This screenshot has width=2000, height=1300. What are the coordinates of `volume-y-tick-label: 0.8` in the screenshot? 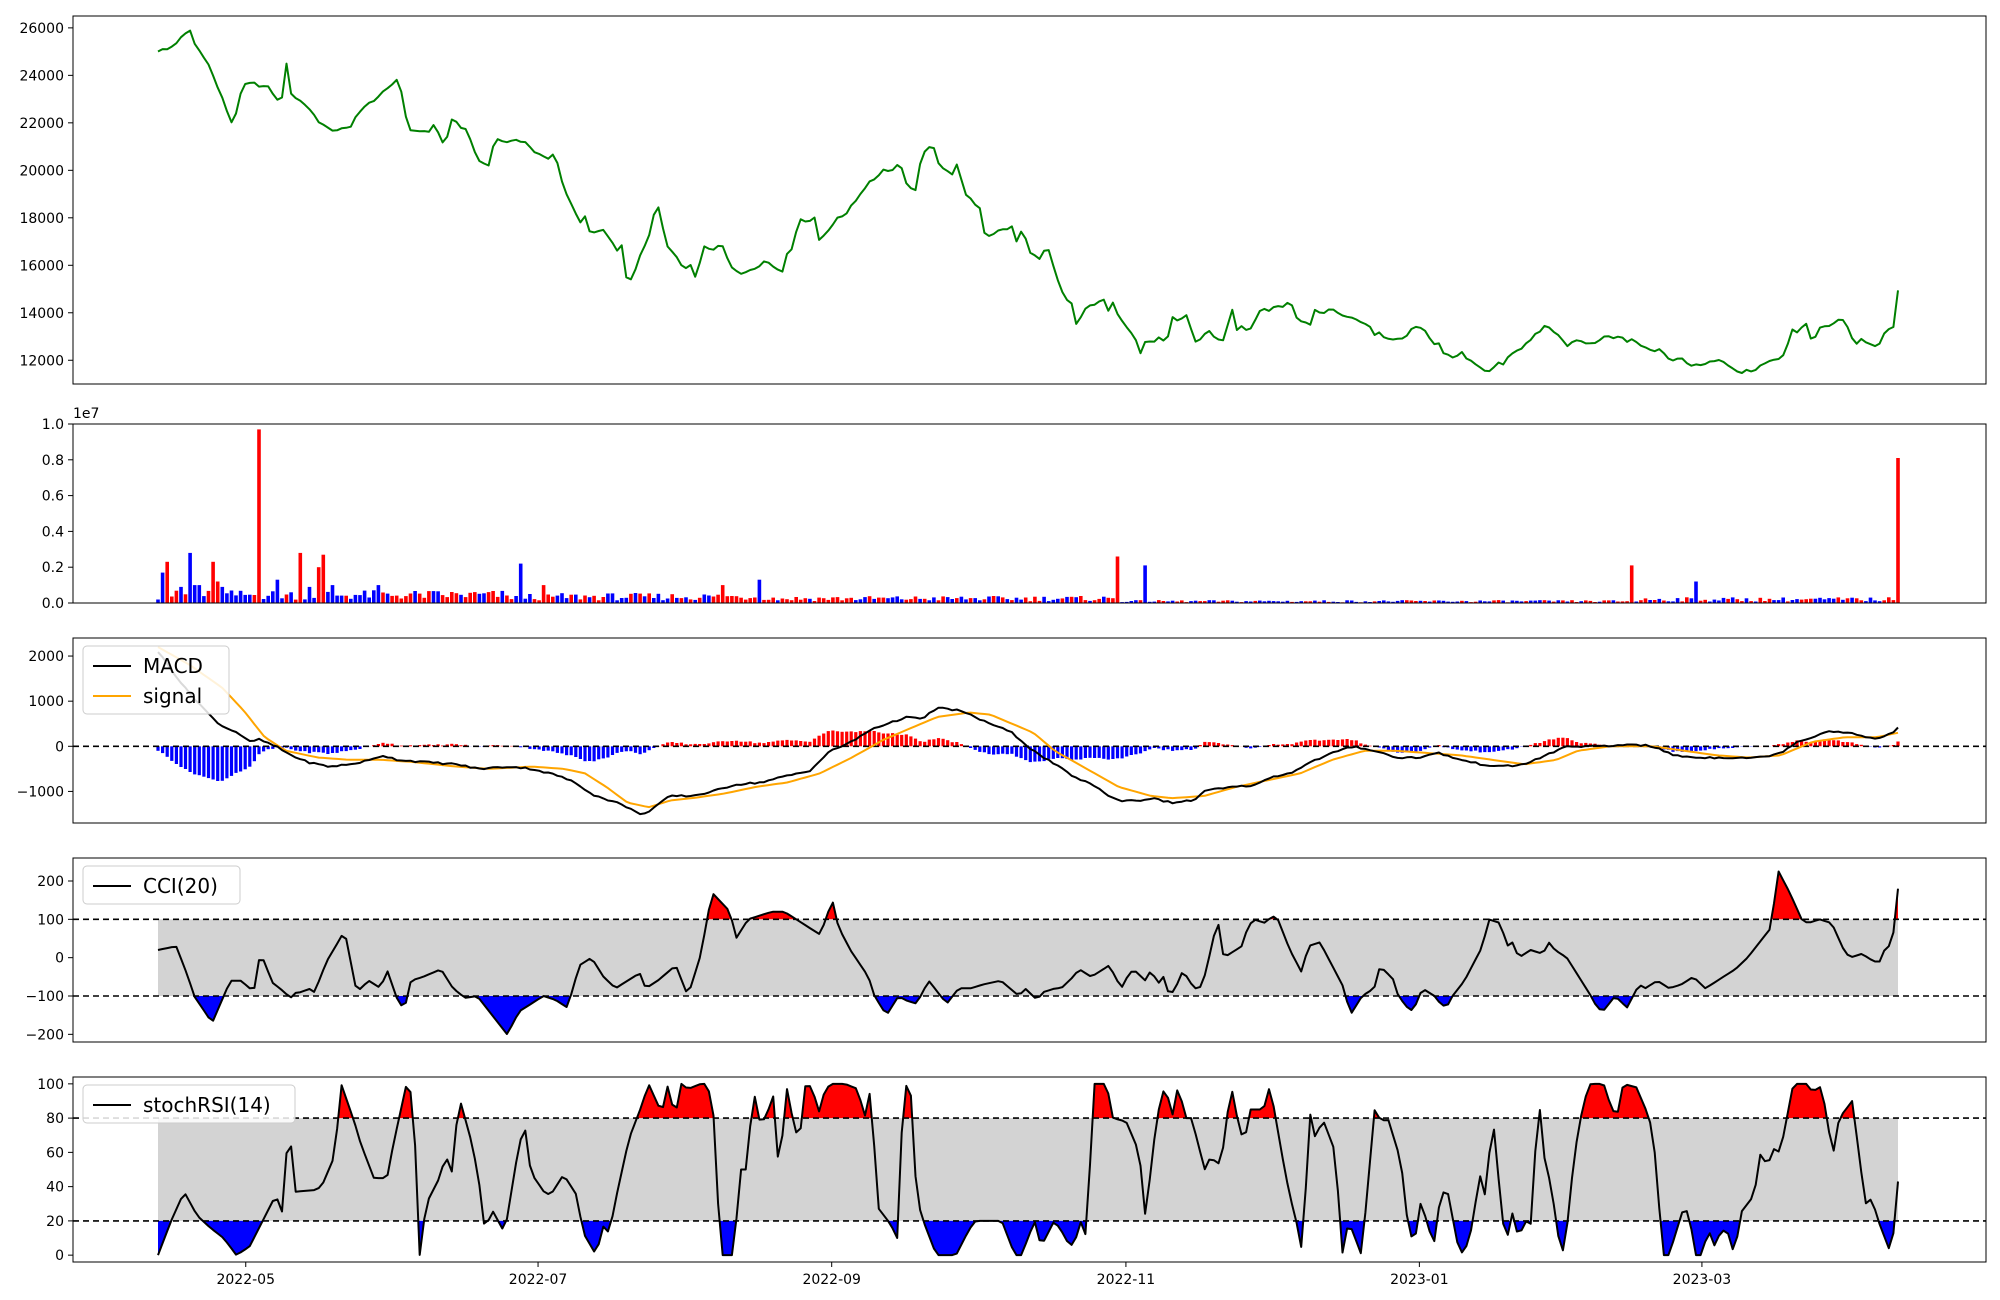 It's located at (53, 461).